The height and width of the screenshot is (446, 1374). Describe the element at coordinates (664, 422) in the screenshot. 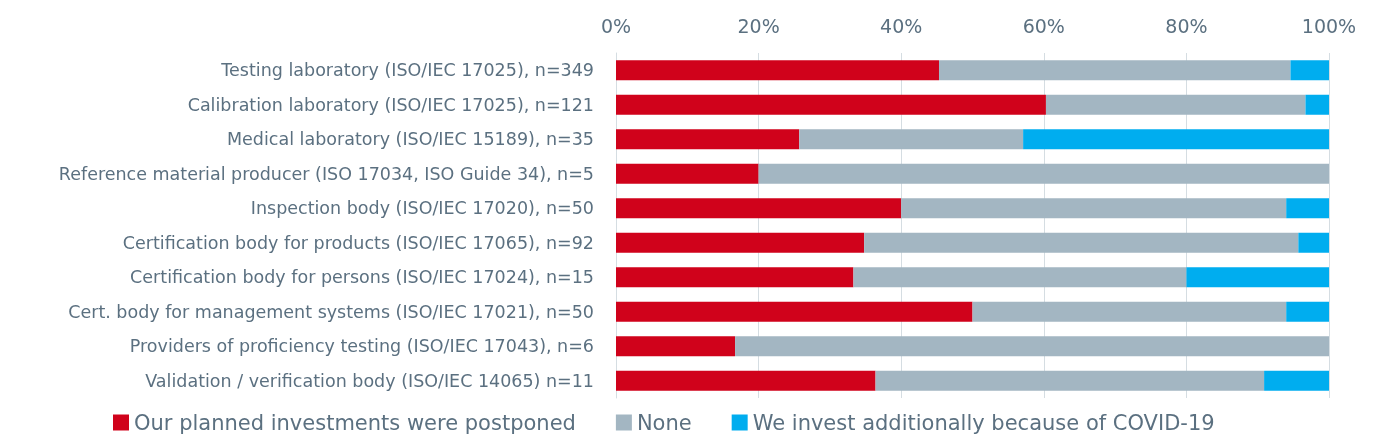

I see `legend-label: None` at that location.